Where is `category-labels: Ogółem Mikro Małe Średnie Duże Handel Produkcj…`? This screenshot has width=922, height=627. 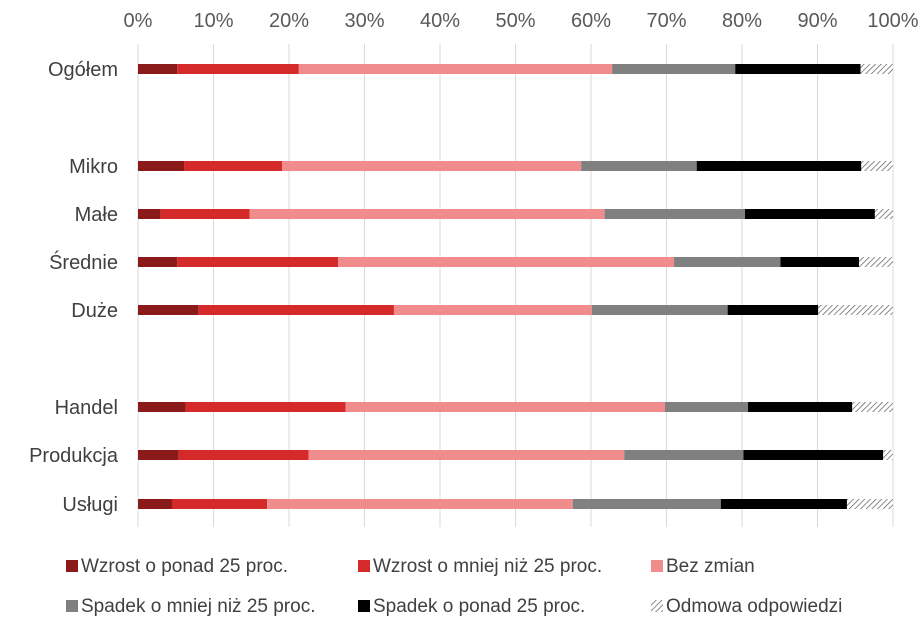 category-labels: Ogółem Mikro Małe Średnie Duże Handel Produkcj… is located at coordinates (74, 287).